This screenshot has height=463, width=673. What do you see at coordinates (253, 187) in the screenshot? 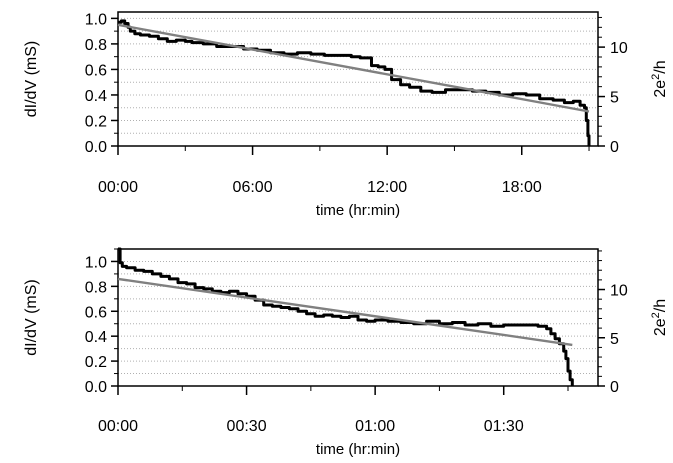
I see `x-tick-label: 06:00` at bounding box center [253, 187].